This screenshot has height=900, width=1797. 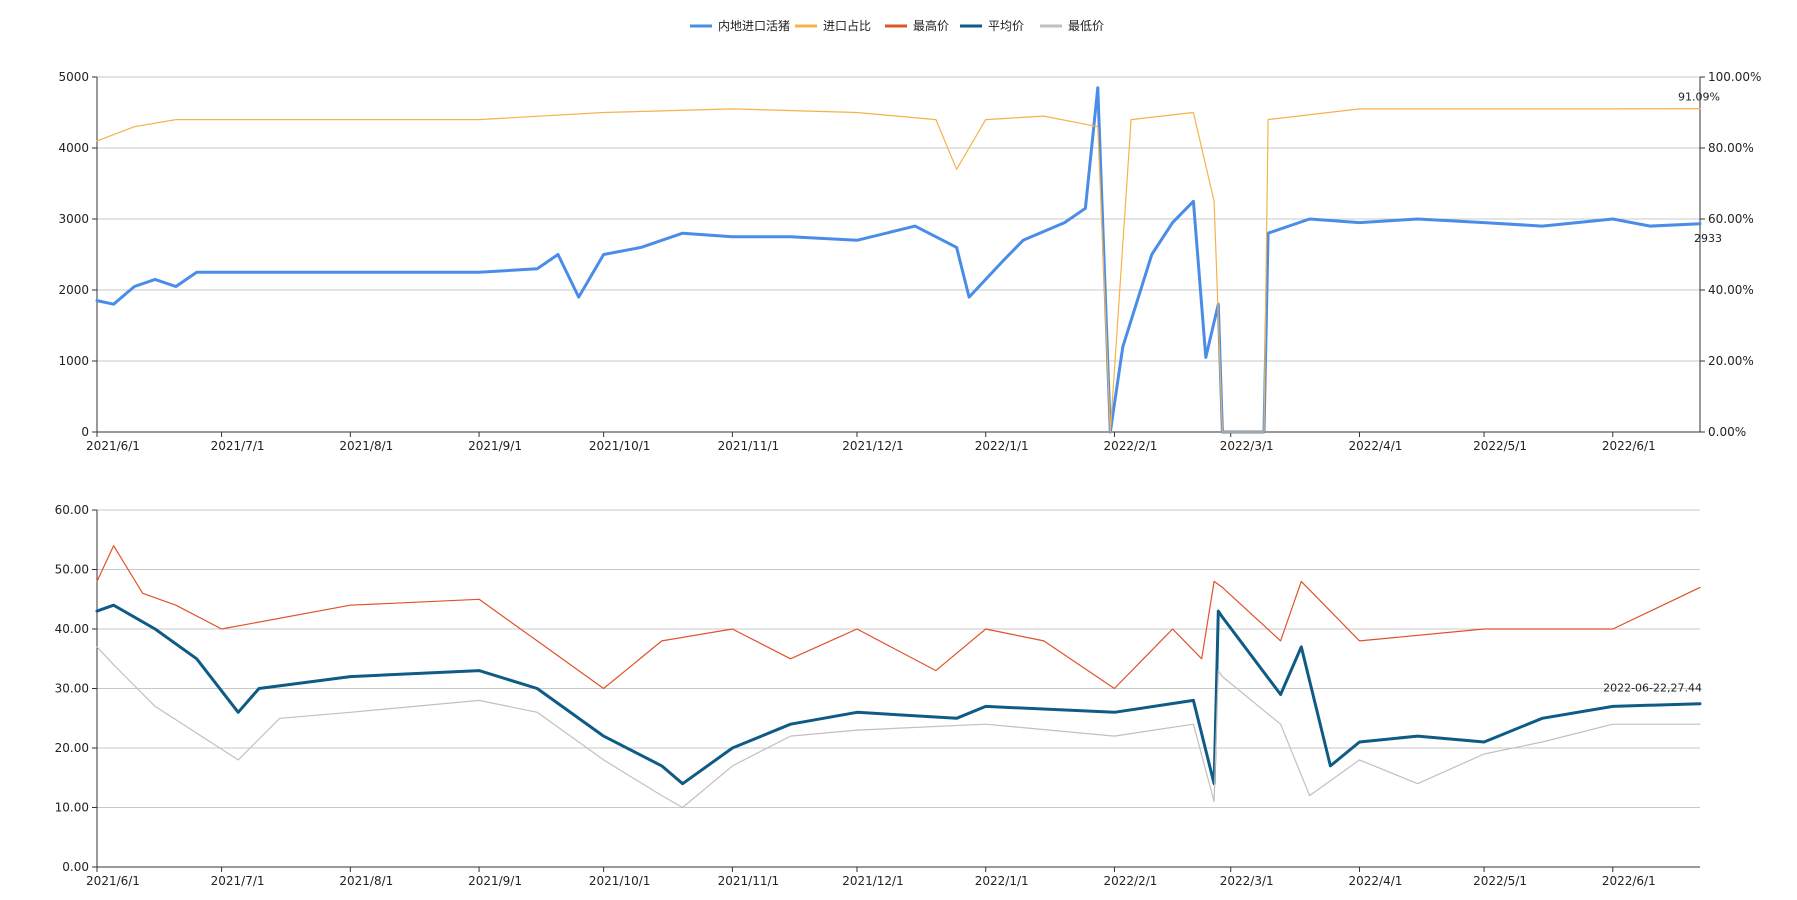 What do you see at coordinates (1086, 26) in the screenshot?
I see `legend-label-4: 最低价` at bounding box center [1086, 26].